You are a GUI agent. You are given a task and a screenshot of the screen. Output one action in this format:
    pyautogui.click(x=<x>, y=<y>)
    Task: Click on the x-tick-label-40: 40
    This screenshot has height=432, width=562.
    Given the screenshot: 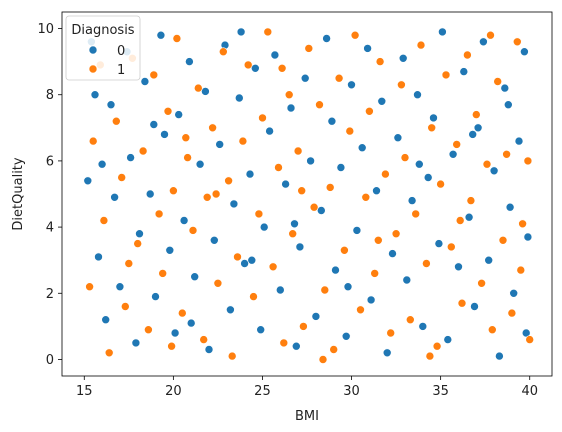 What is the action you would take?
    pyautogui.click(x=529, y=391)
    